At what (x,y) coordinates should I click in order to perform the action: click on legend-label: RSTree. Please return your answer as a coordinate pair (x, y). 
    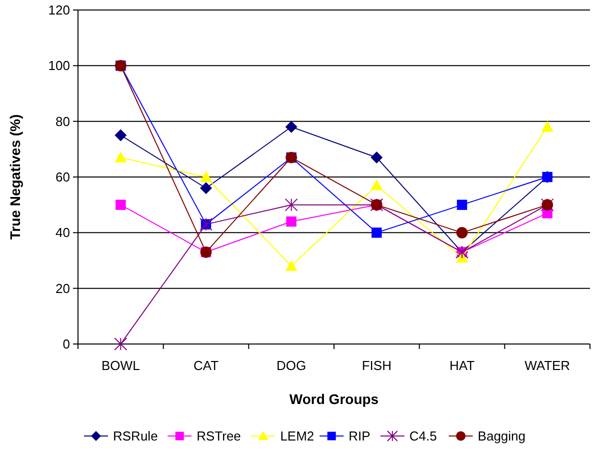
    Looking at the image, I should click on (218, 436).